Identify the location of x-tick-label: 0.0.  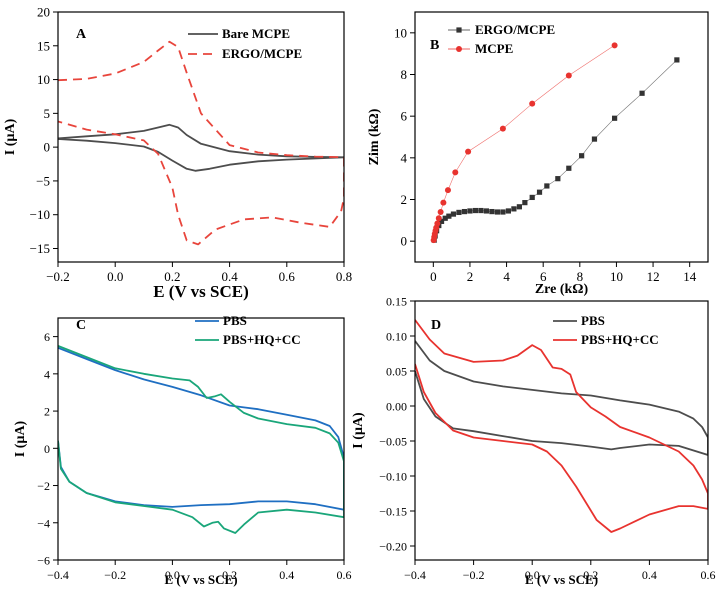
(532, 575).